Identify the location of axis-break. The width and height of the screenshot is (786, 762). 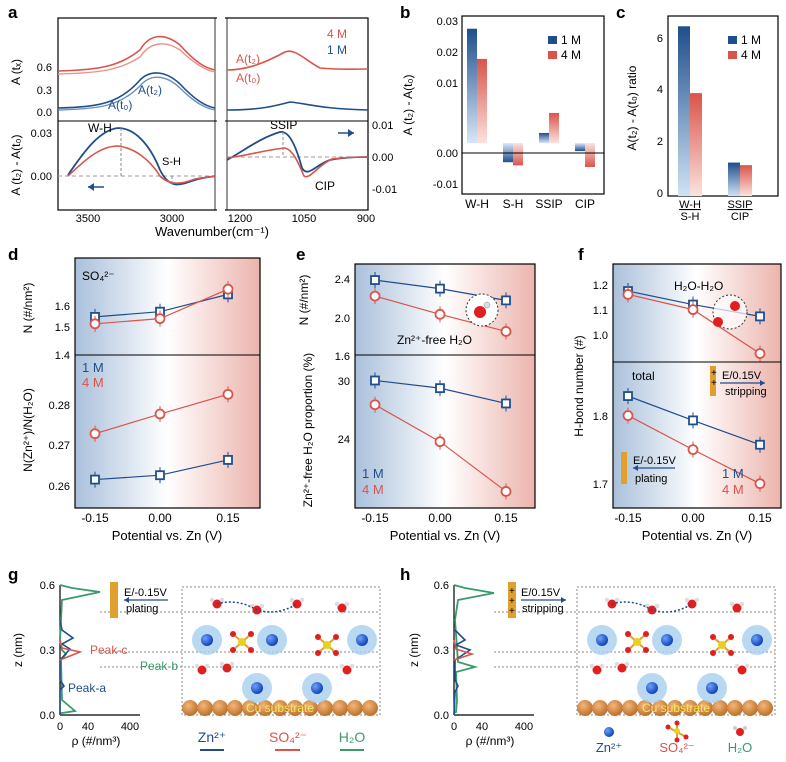
(221, 114).